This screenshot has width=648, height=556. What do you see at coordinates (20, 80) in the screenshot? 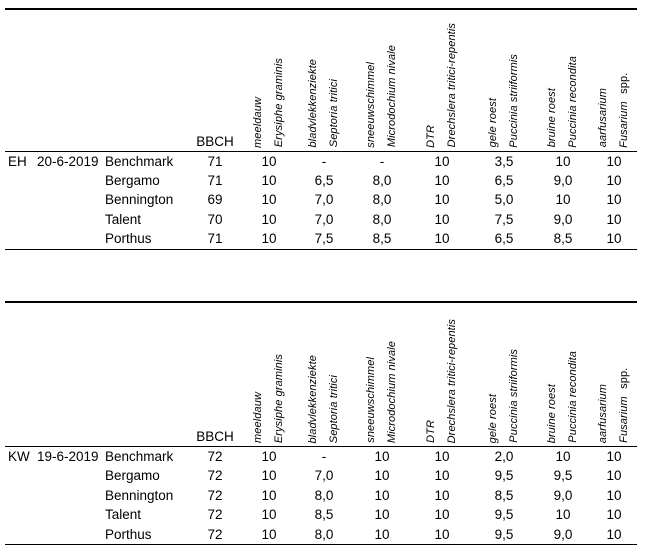
I see `site-header` at bounding box center [20, 80].